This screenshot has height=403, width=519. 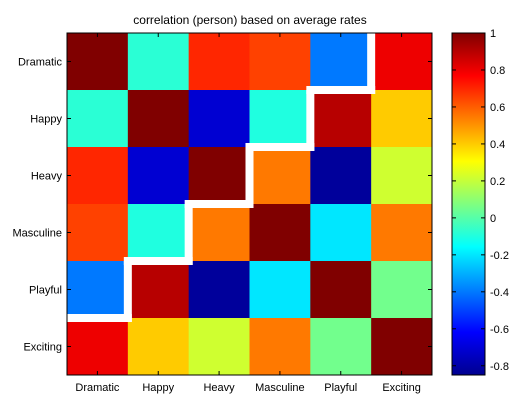 I want to click on colorbar-tick-label: -0.2, so click(x=499, y=256).